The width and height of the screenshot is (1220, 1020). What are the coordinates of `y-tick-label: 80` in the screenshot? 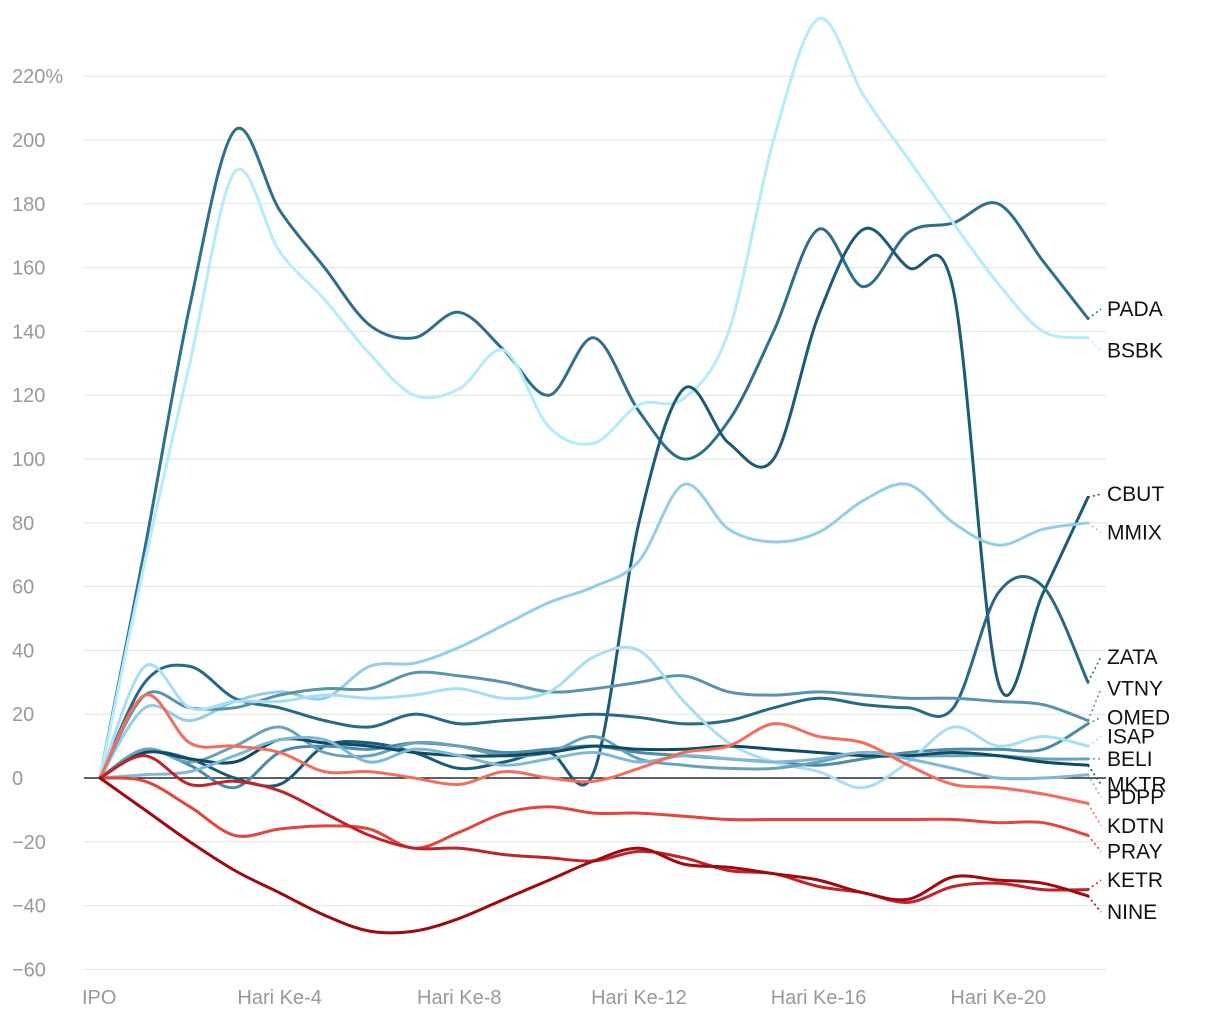 It's located at (23, 524).